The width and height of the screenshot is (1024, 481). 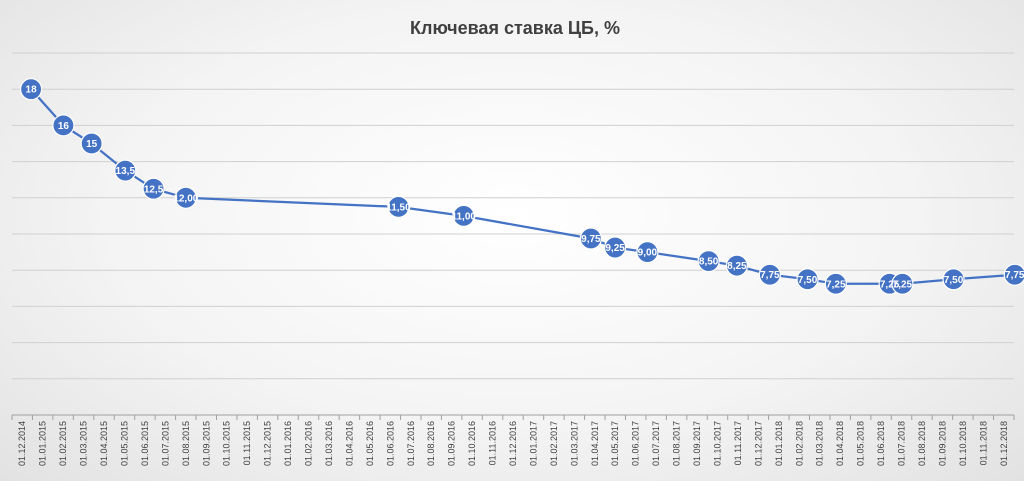 What do you see at coordinates (63, 443) in the screenshot?
I see `x-tick-label: 01.02.2015` at bounding box center [63, 443].